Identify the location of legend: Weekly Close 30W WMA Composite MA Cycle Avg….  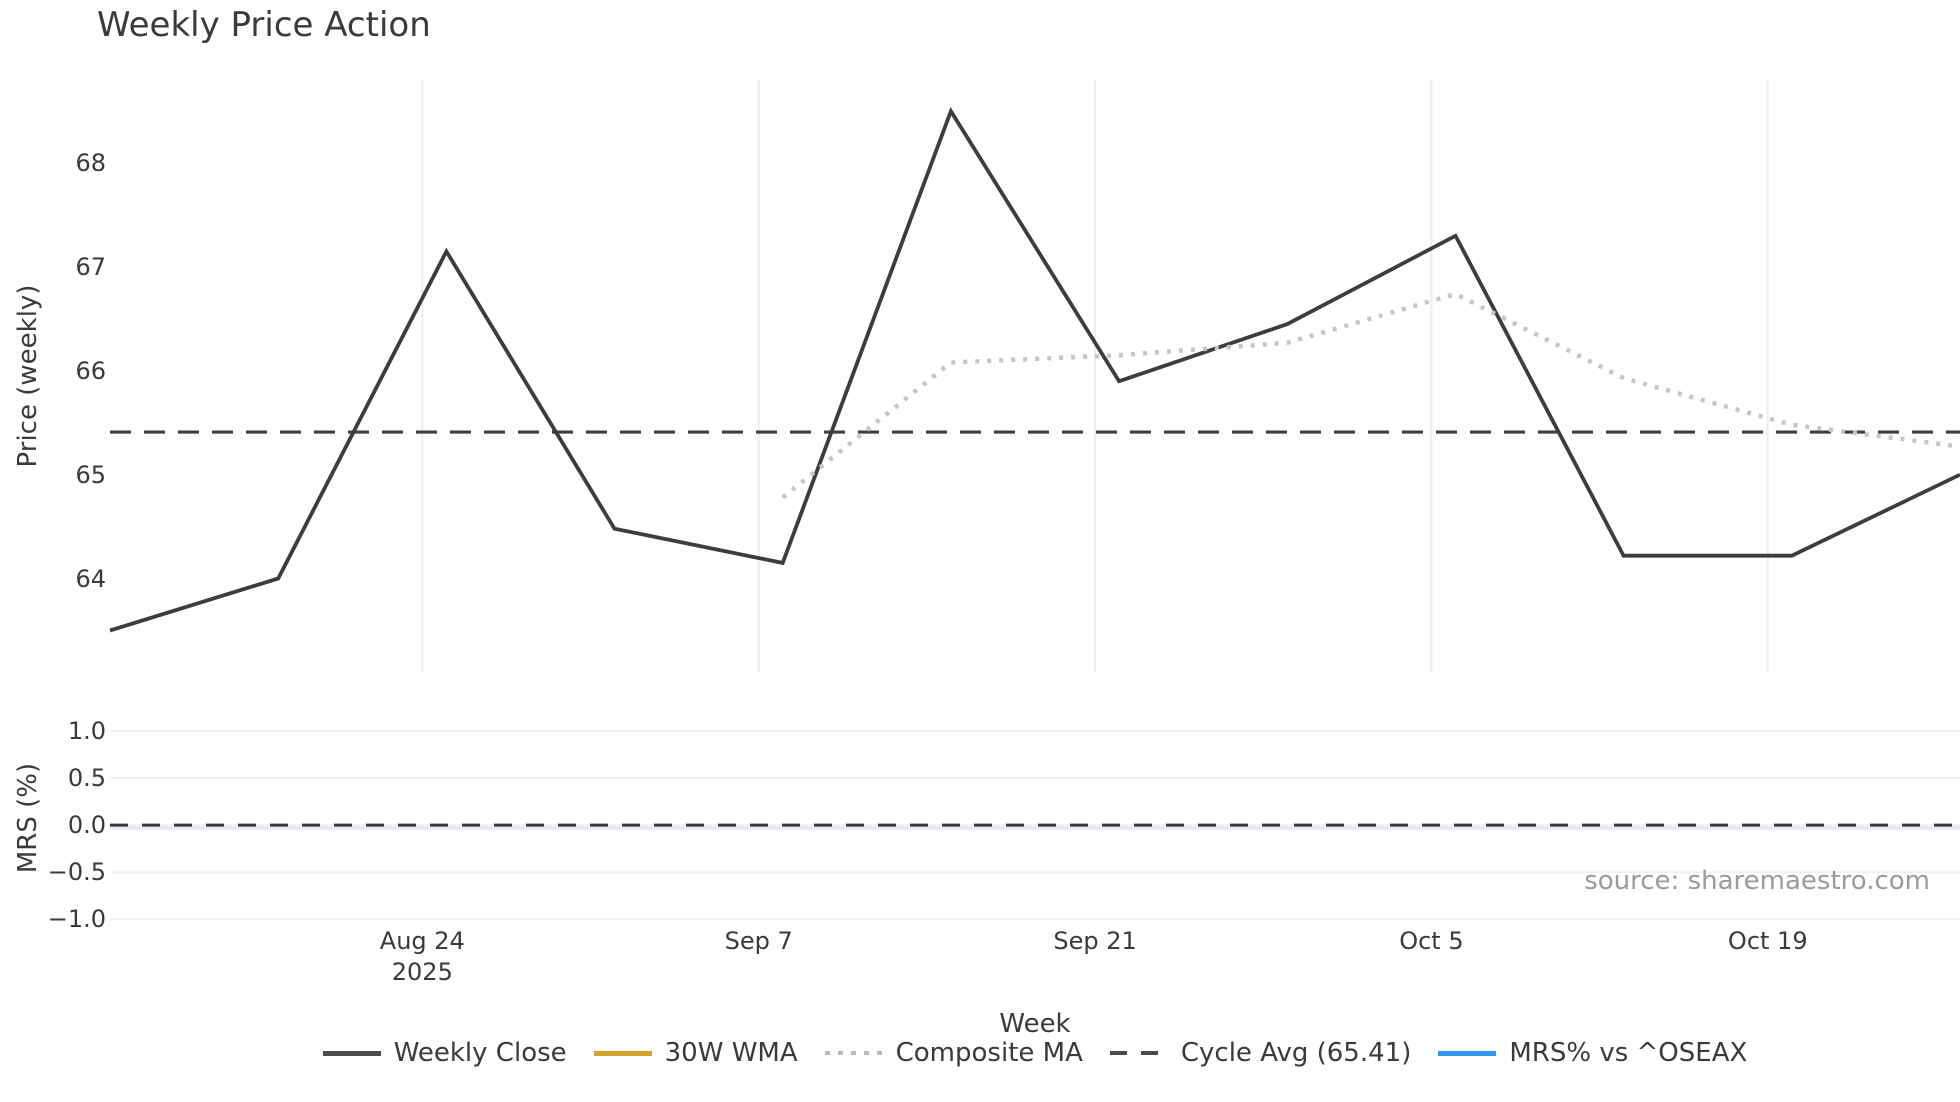
(1035, 1053).